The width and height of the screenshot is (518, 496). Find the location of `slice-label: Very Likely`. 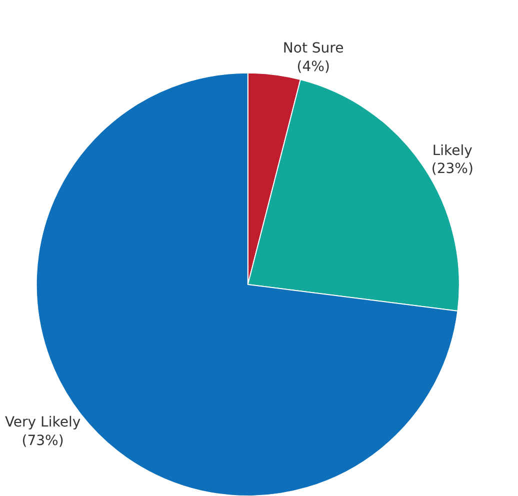

slice-label: Very Likely is located at coordinates (42, 422).